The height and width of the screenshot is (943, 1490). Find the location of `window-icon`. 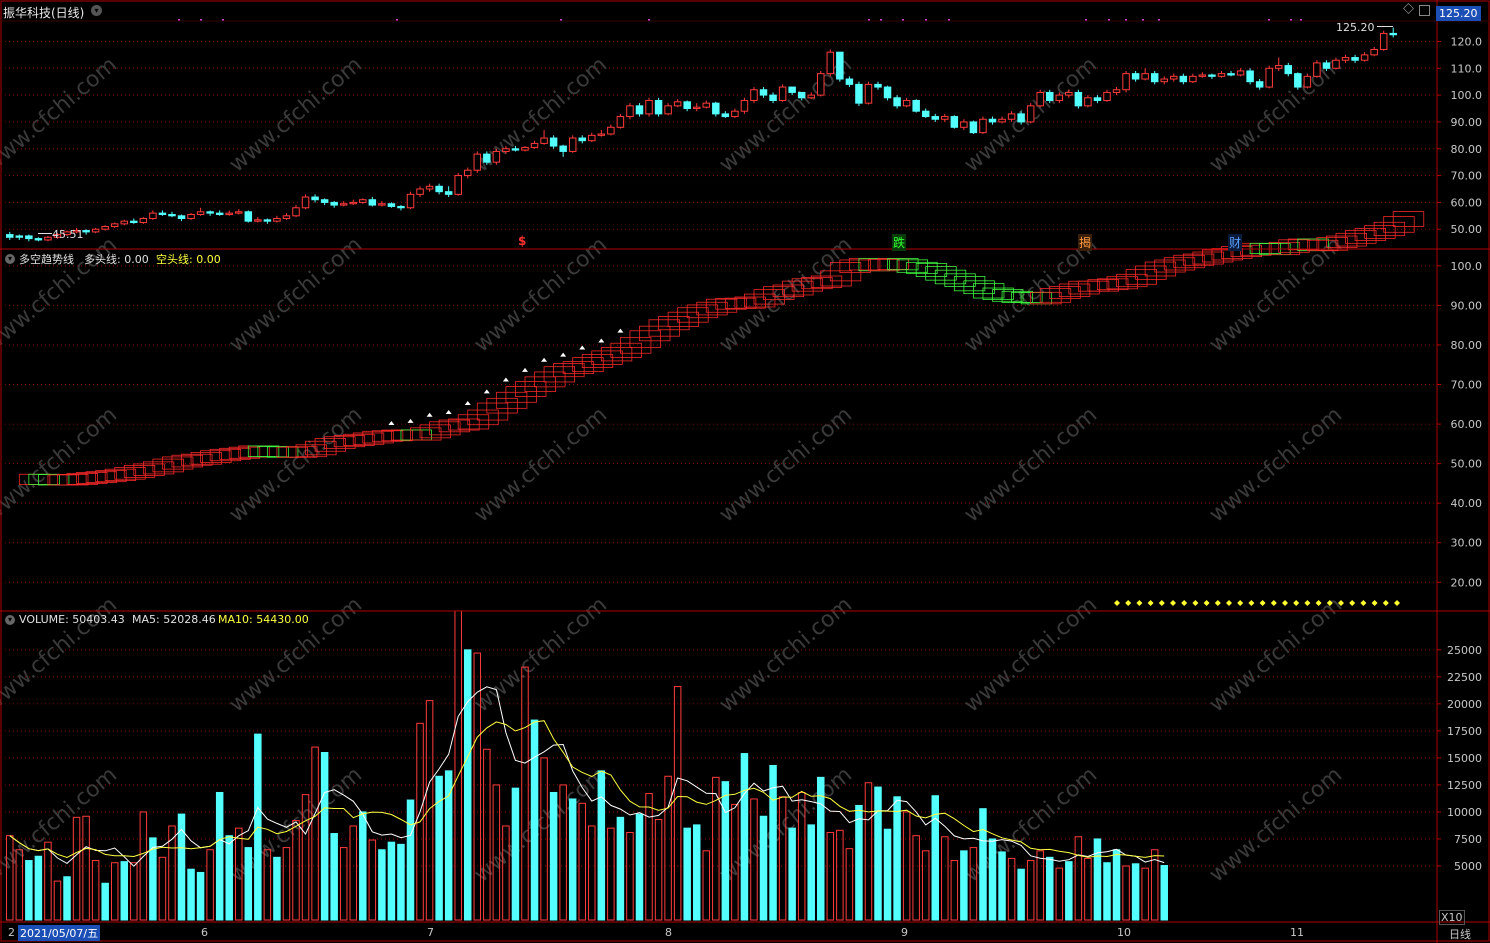

window-icon is located at coordinates (1424, 10).